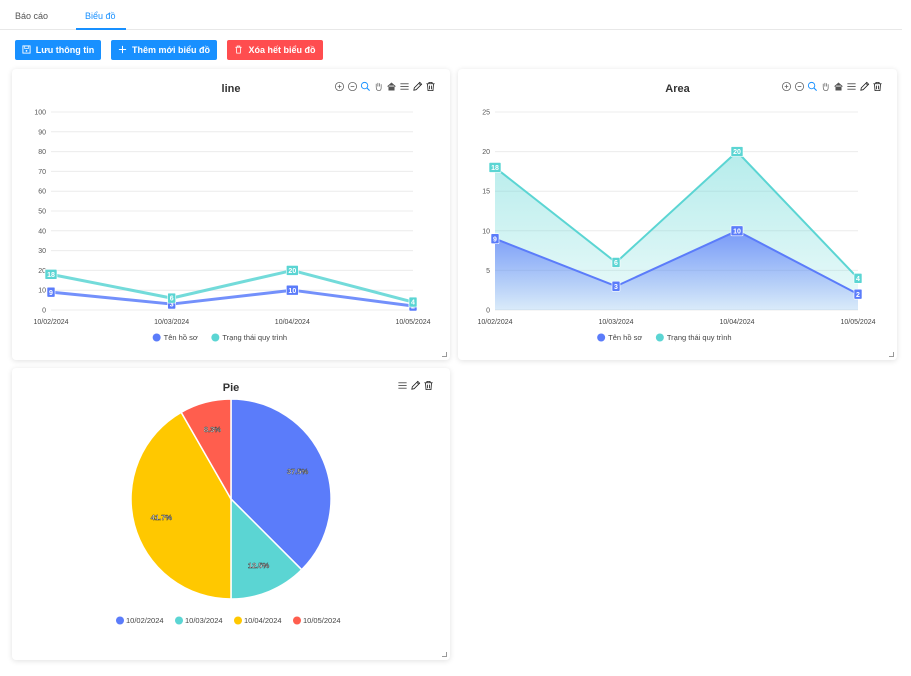 The height and width of the screenshot is (676, 911). What do you see at coordinates (58, 50) in the screenshot?
I see `save-button: Lưu thông tin` at bounding box center [58, 50].